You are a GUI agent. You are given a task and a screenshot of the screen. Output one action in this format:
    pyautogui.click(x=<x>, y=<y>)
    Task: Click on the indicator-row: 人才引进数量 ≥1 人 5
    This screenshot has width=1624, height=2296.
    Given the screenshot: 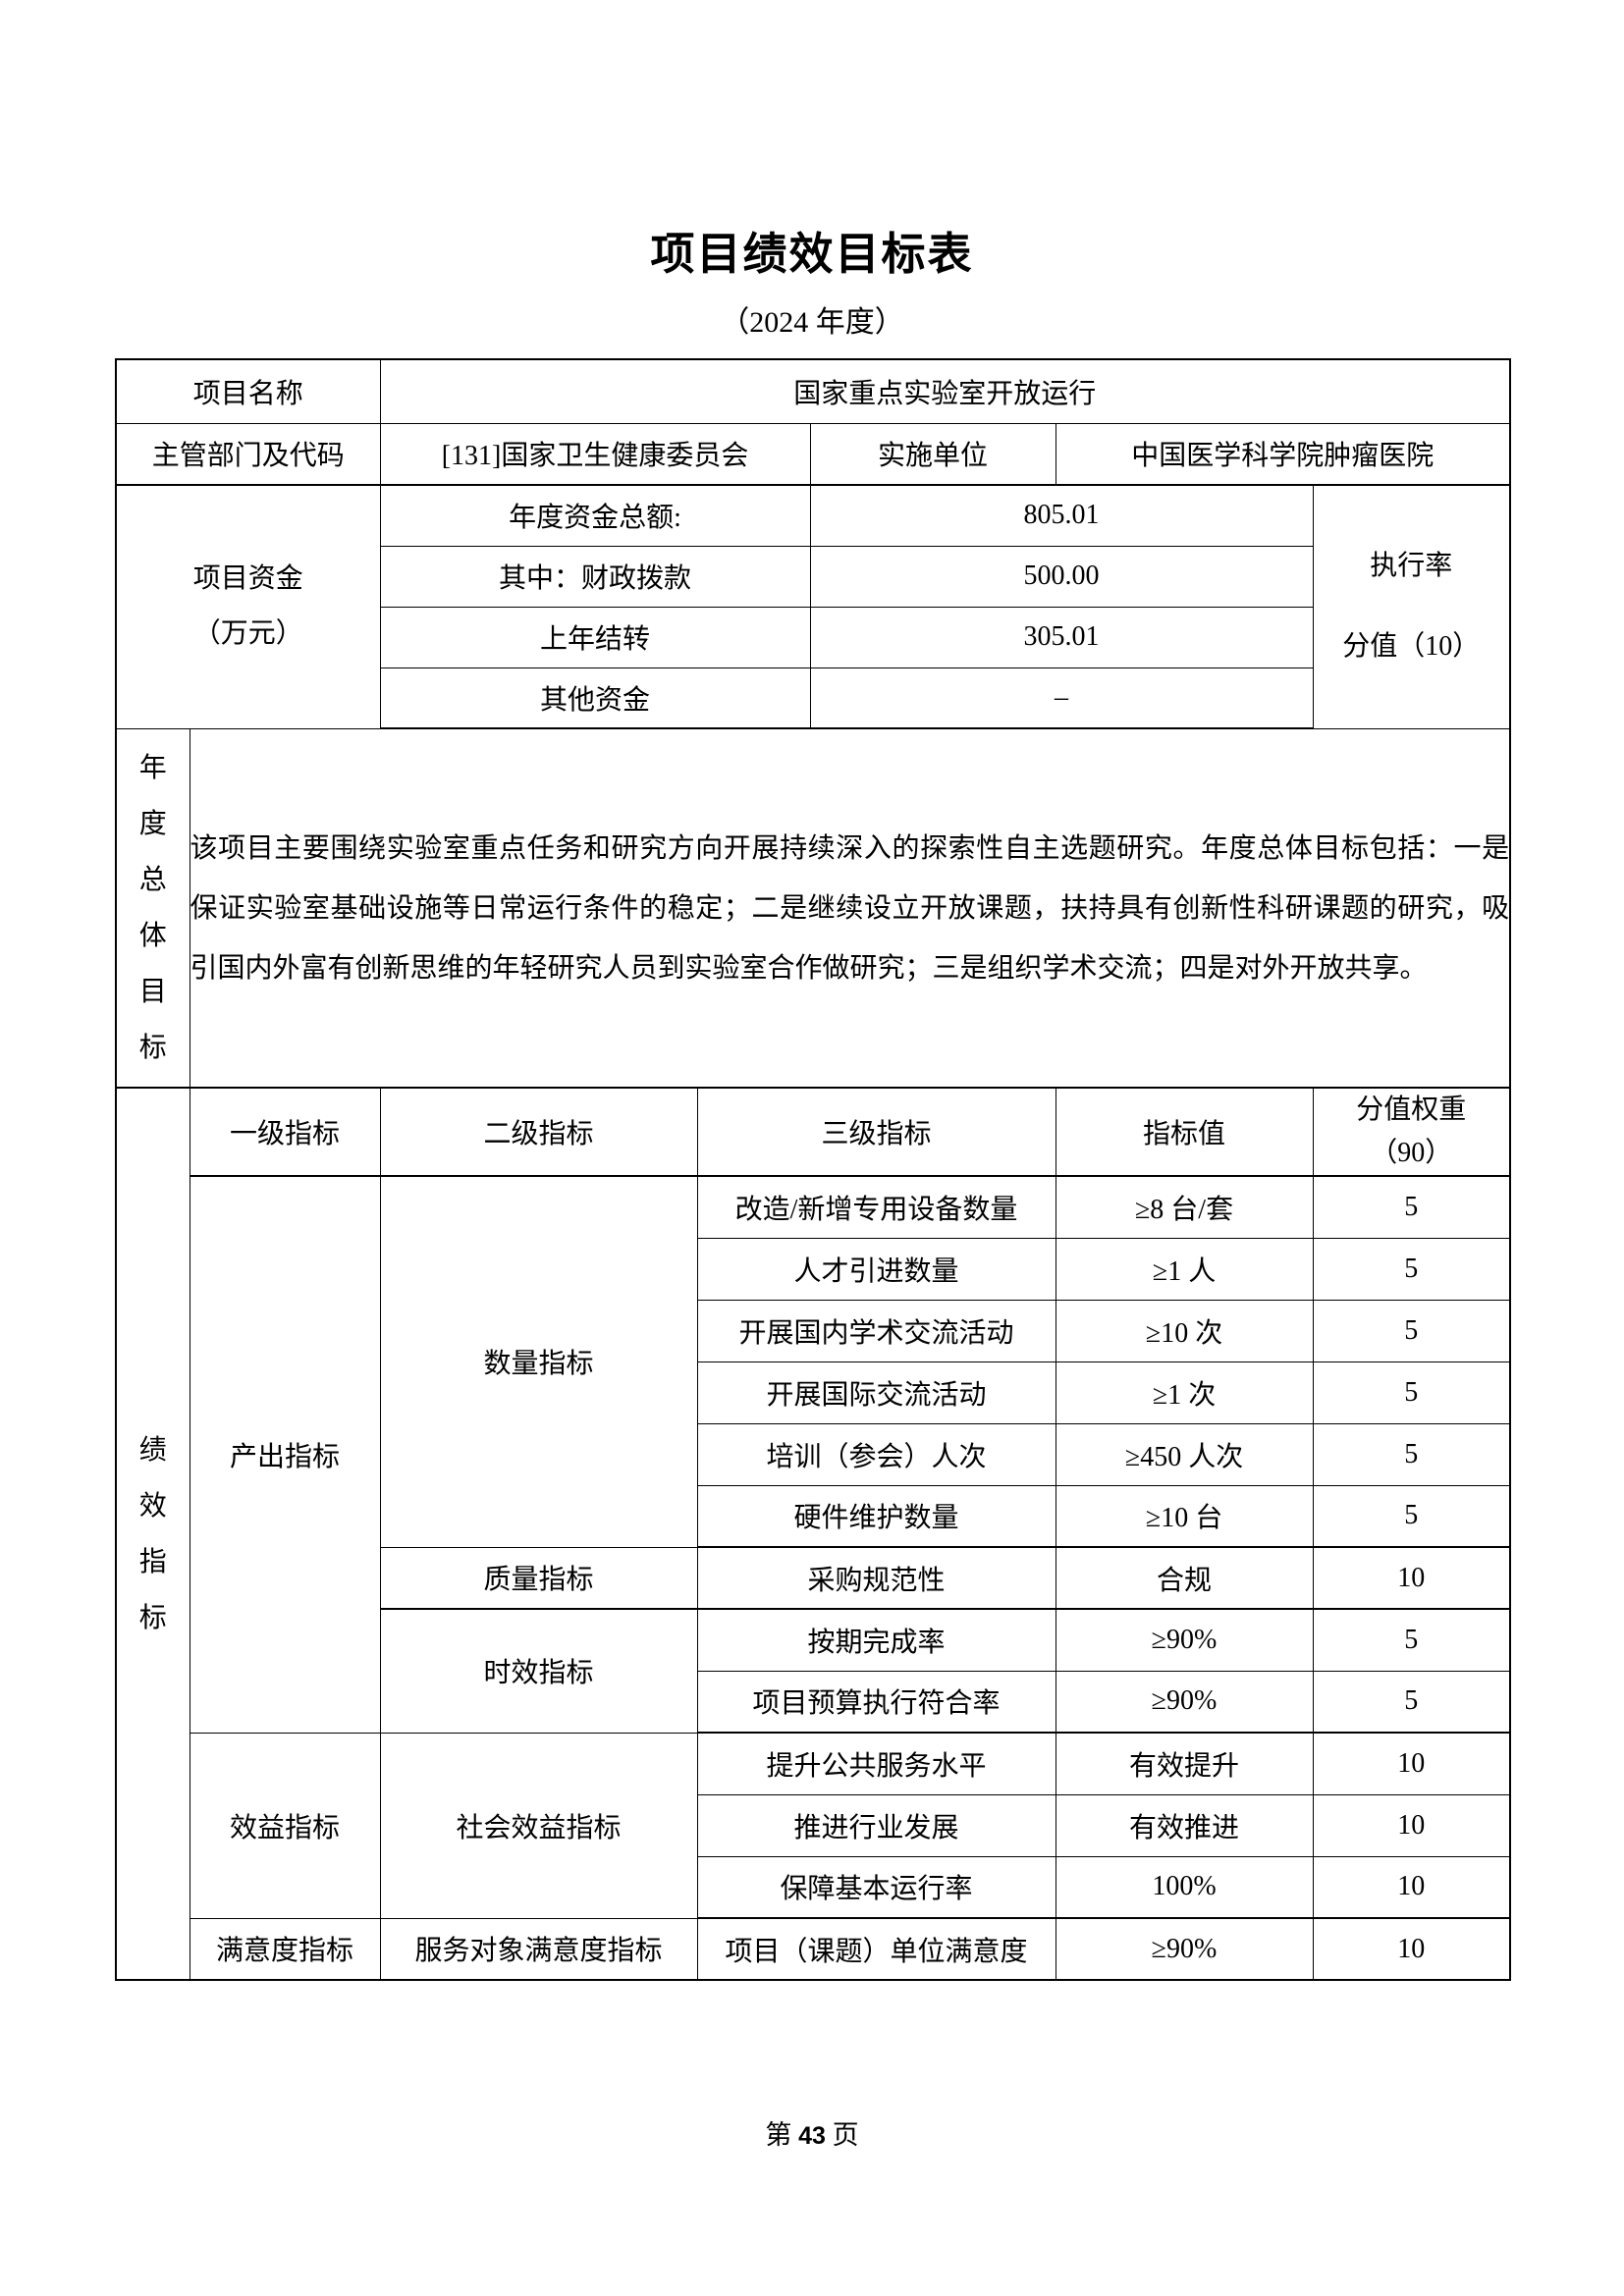 What is the action you would take?
    pyautogui.click(x=813, y=1269)
    